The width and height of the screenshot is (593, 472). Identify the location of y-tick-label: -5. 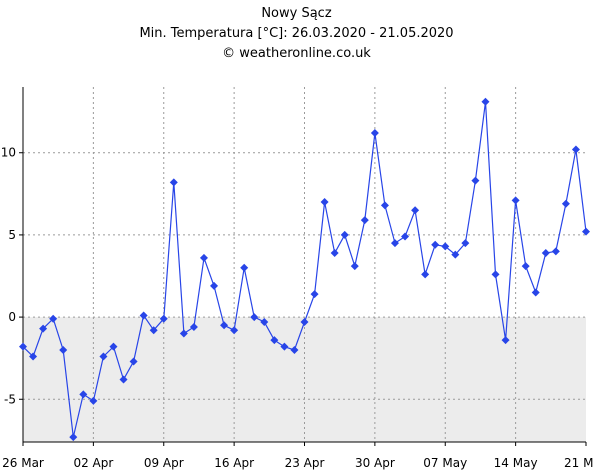
(10, 399).